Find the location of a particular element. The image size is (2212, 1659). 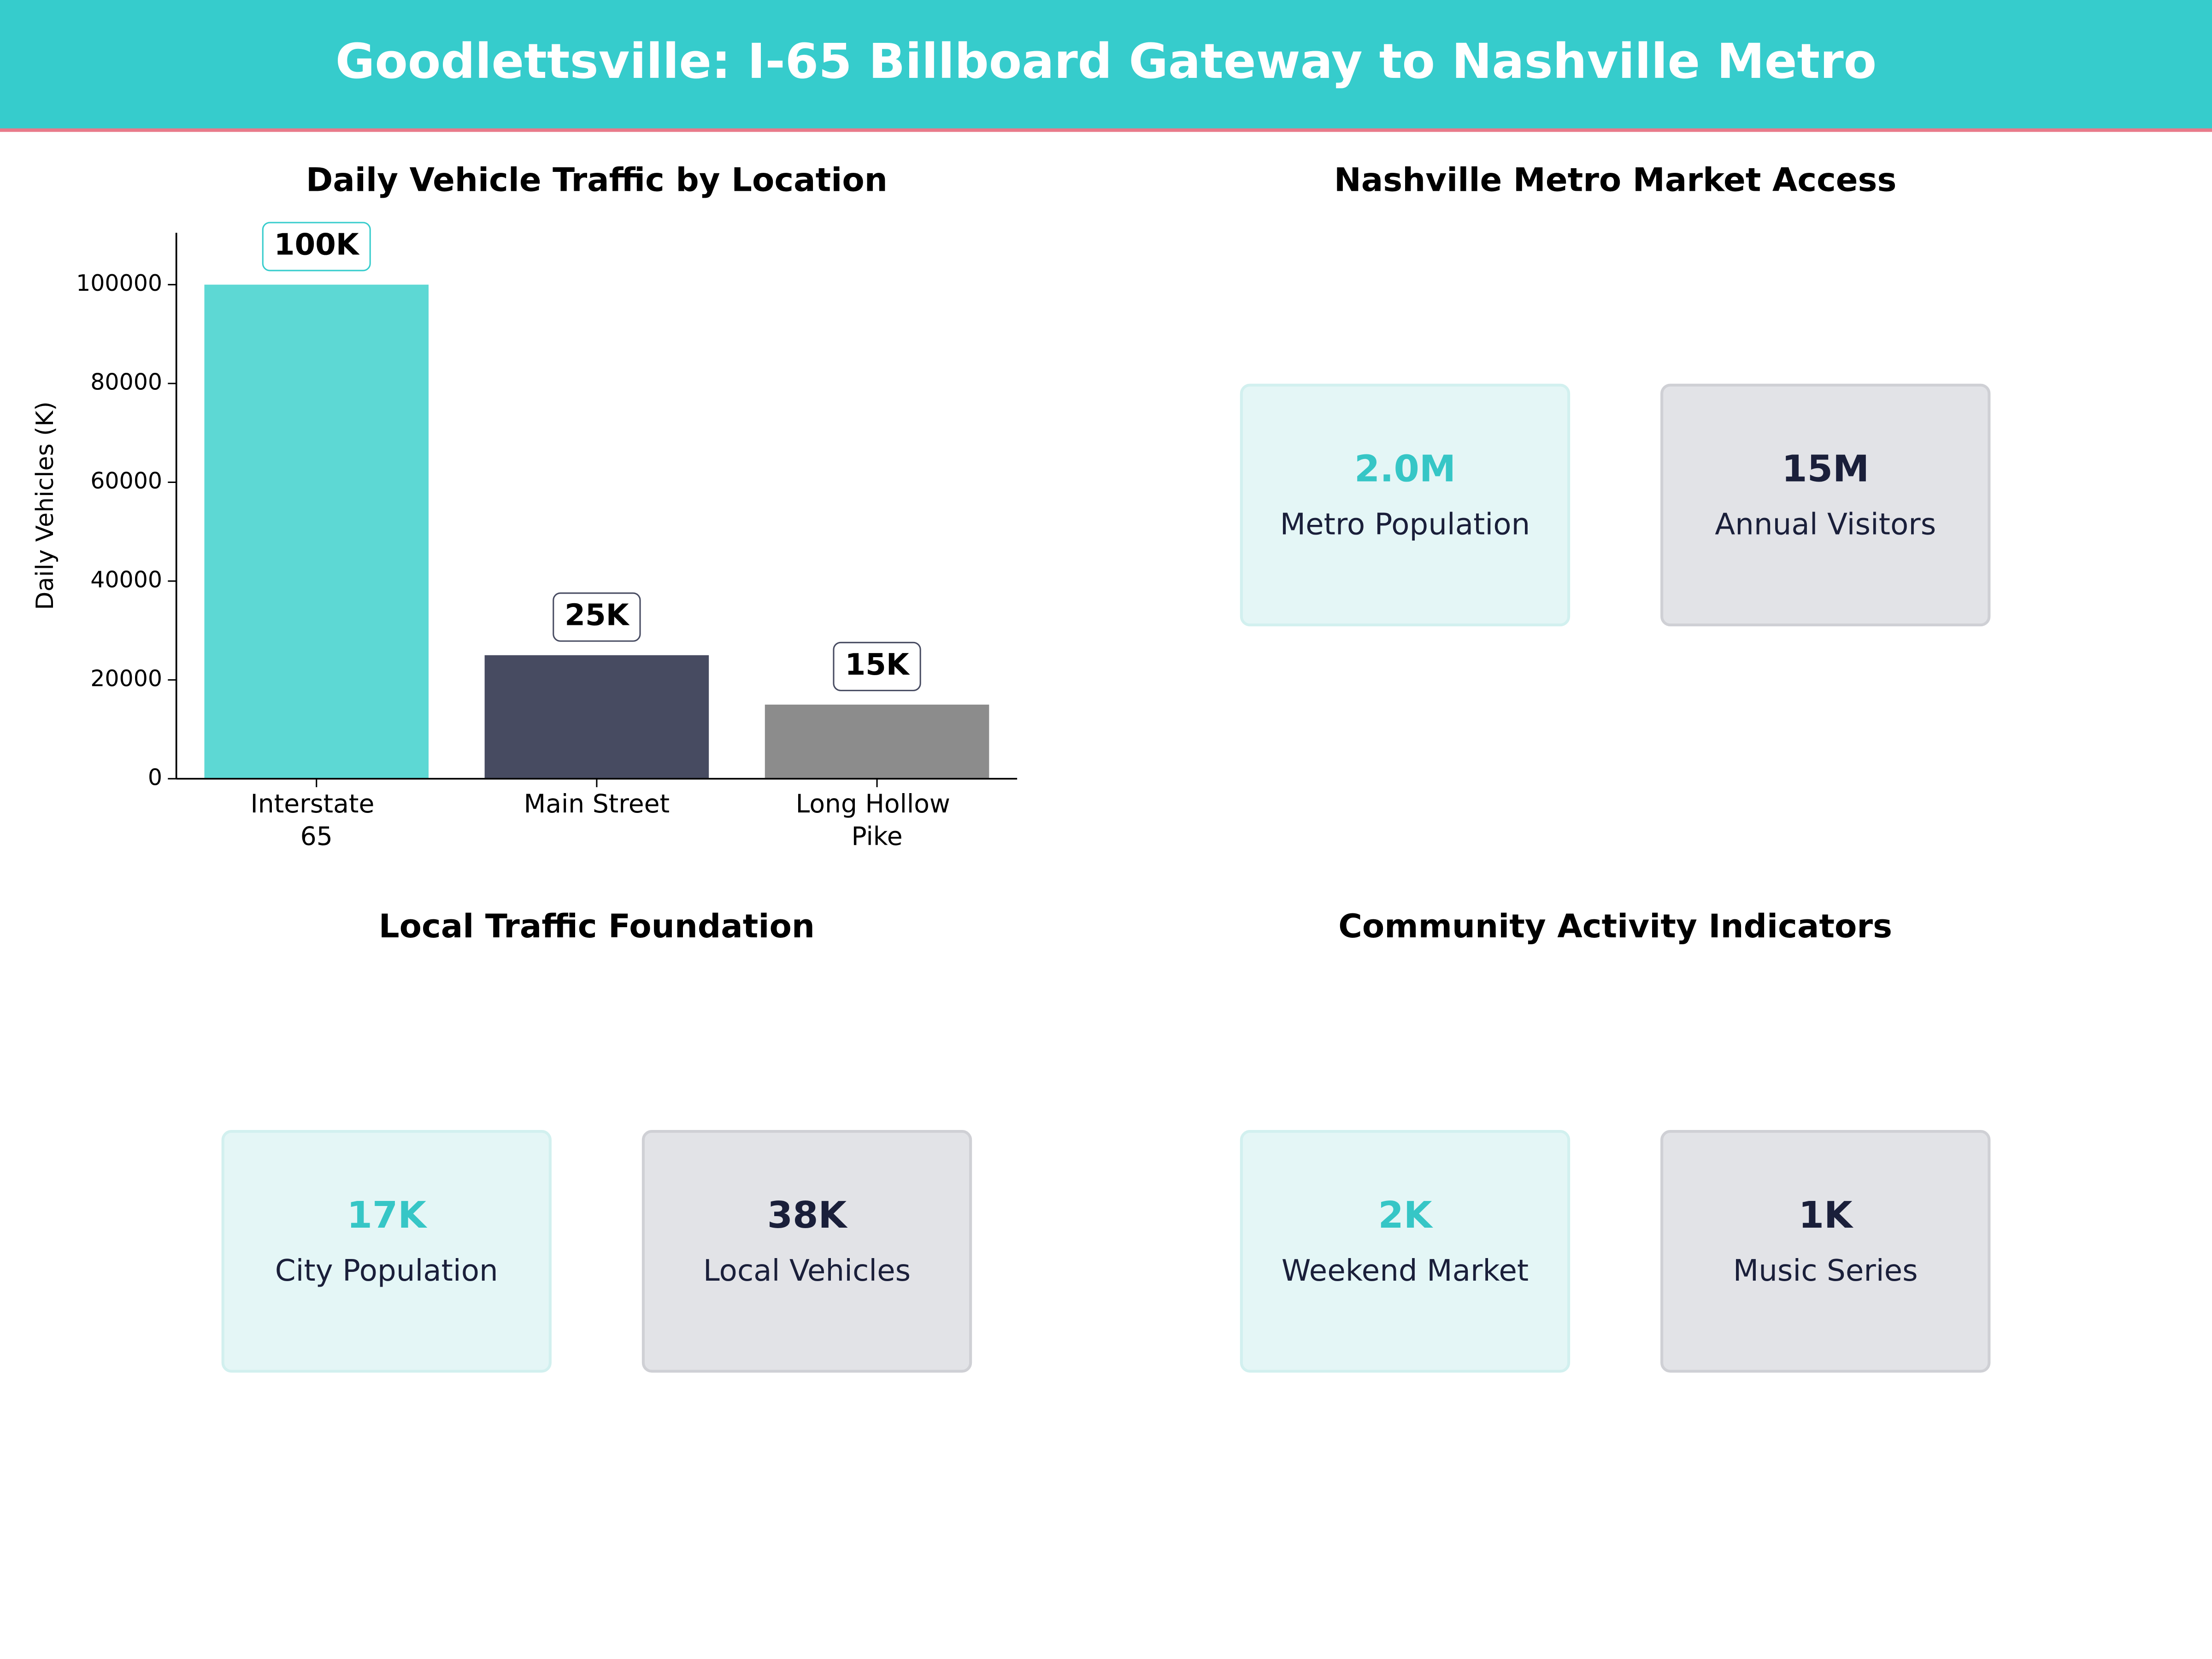

y-tick-label: 20000 is located at coordinates (126, 678).